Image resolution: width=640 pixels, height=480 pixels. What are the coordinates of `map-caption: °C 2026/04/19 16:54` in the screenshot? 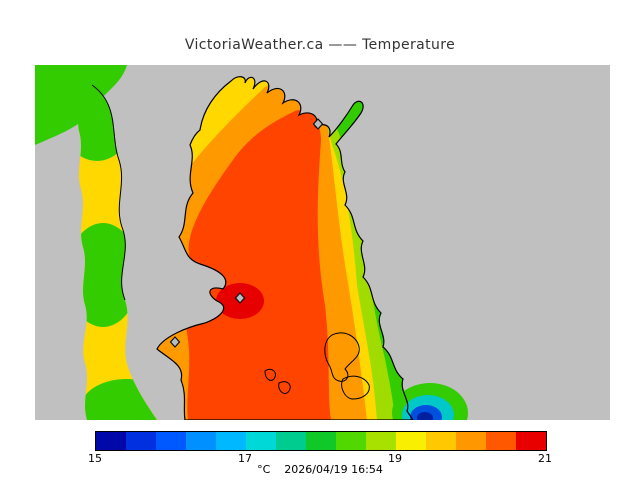 It's located at (320, 469).